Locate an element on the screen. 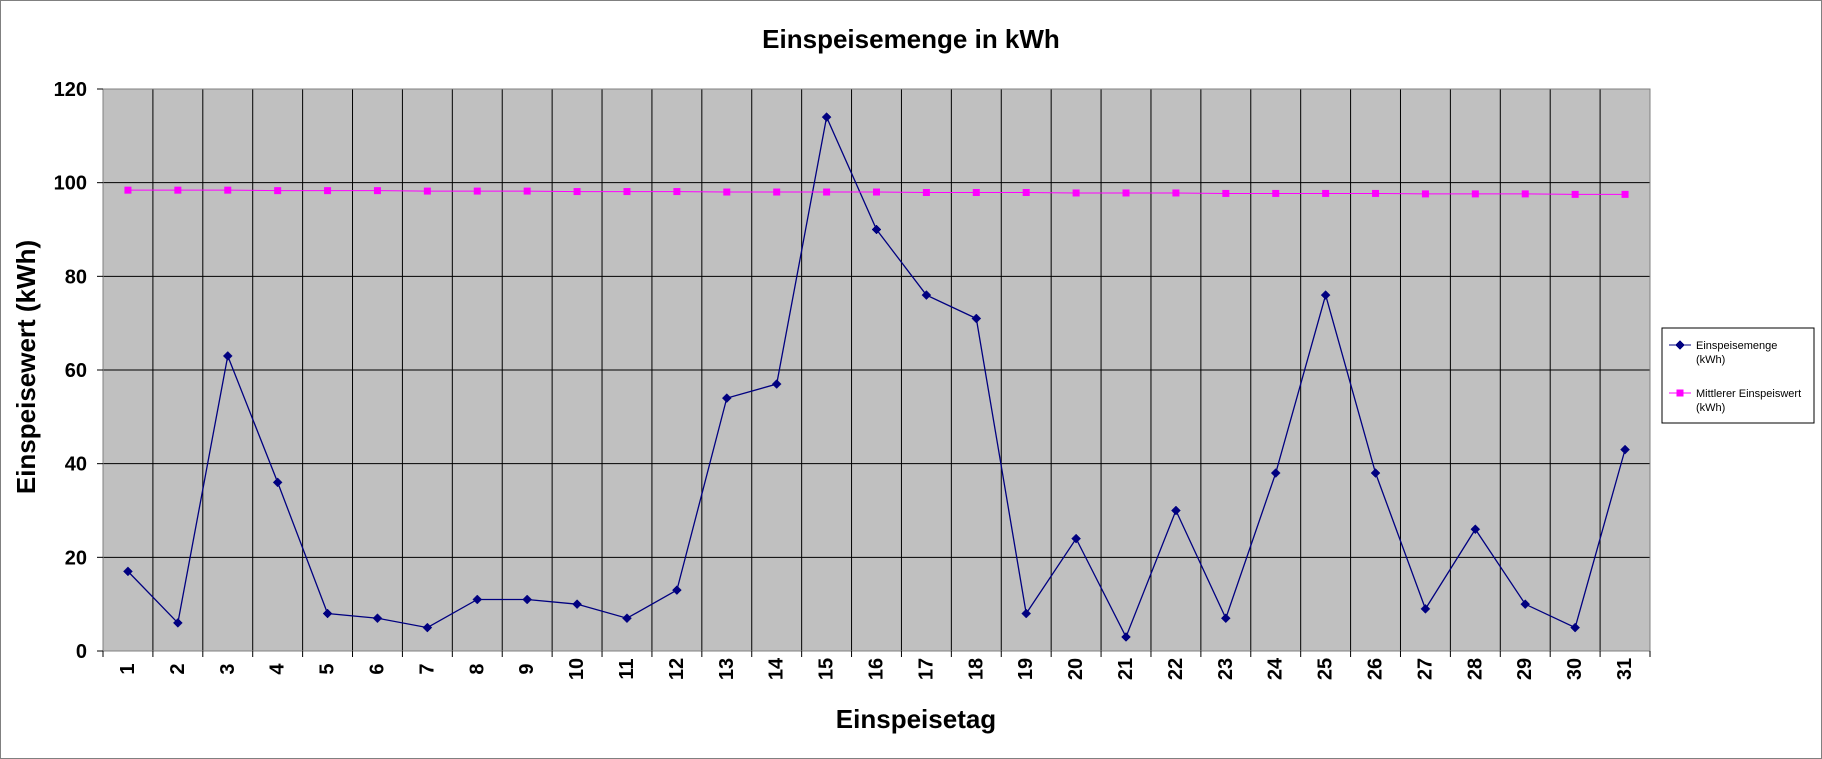 Image resolution: width=1822 pixels, height=759 pixels. x-tick-label: 3 is located at coordinates (228, 668).